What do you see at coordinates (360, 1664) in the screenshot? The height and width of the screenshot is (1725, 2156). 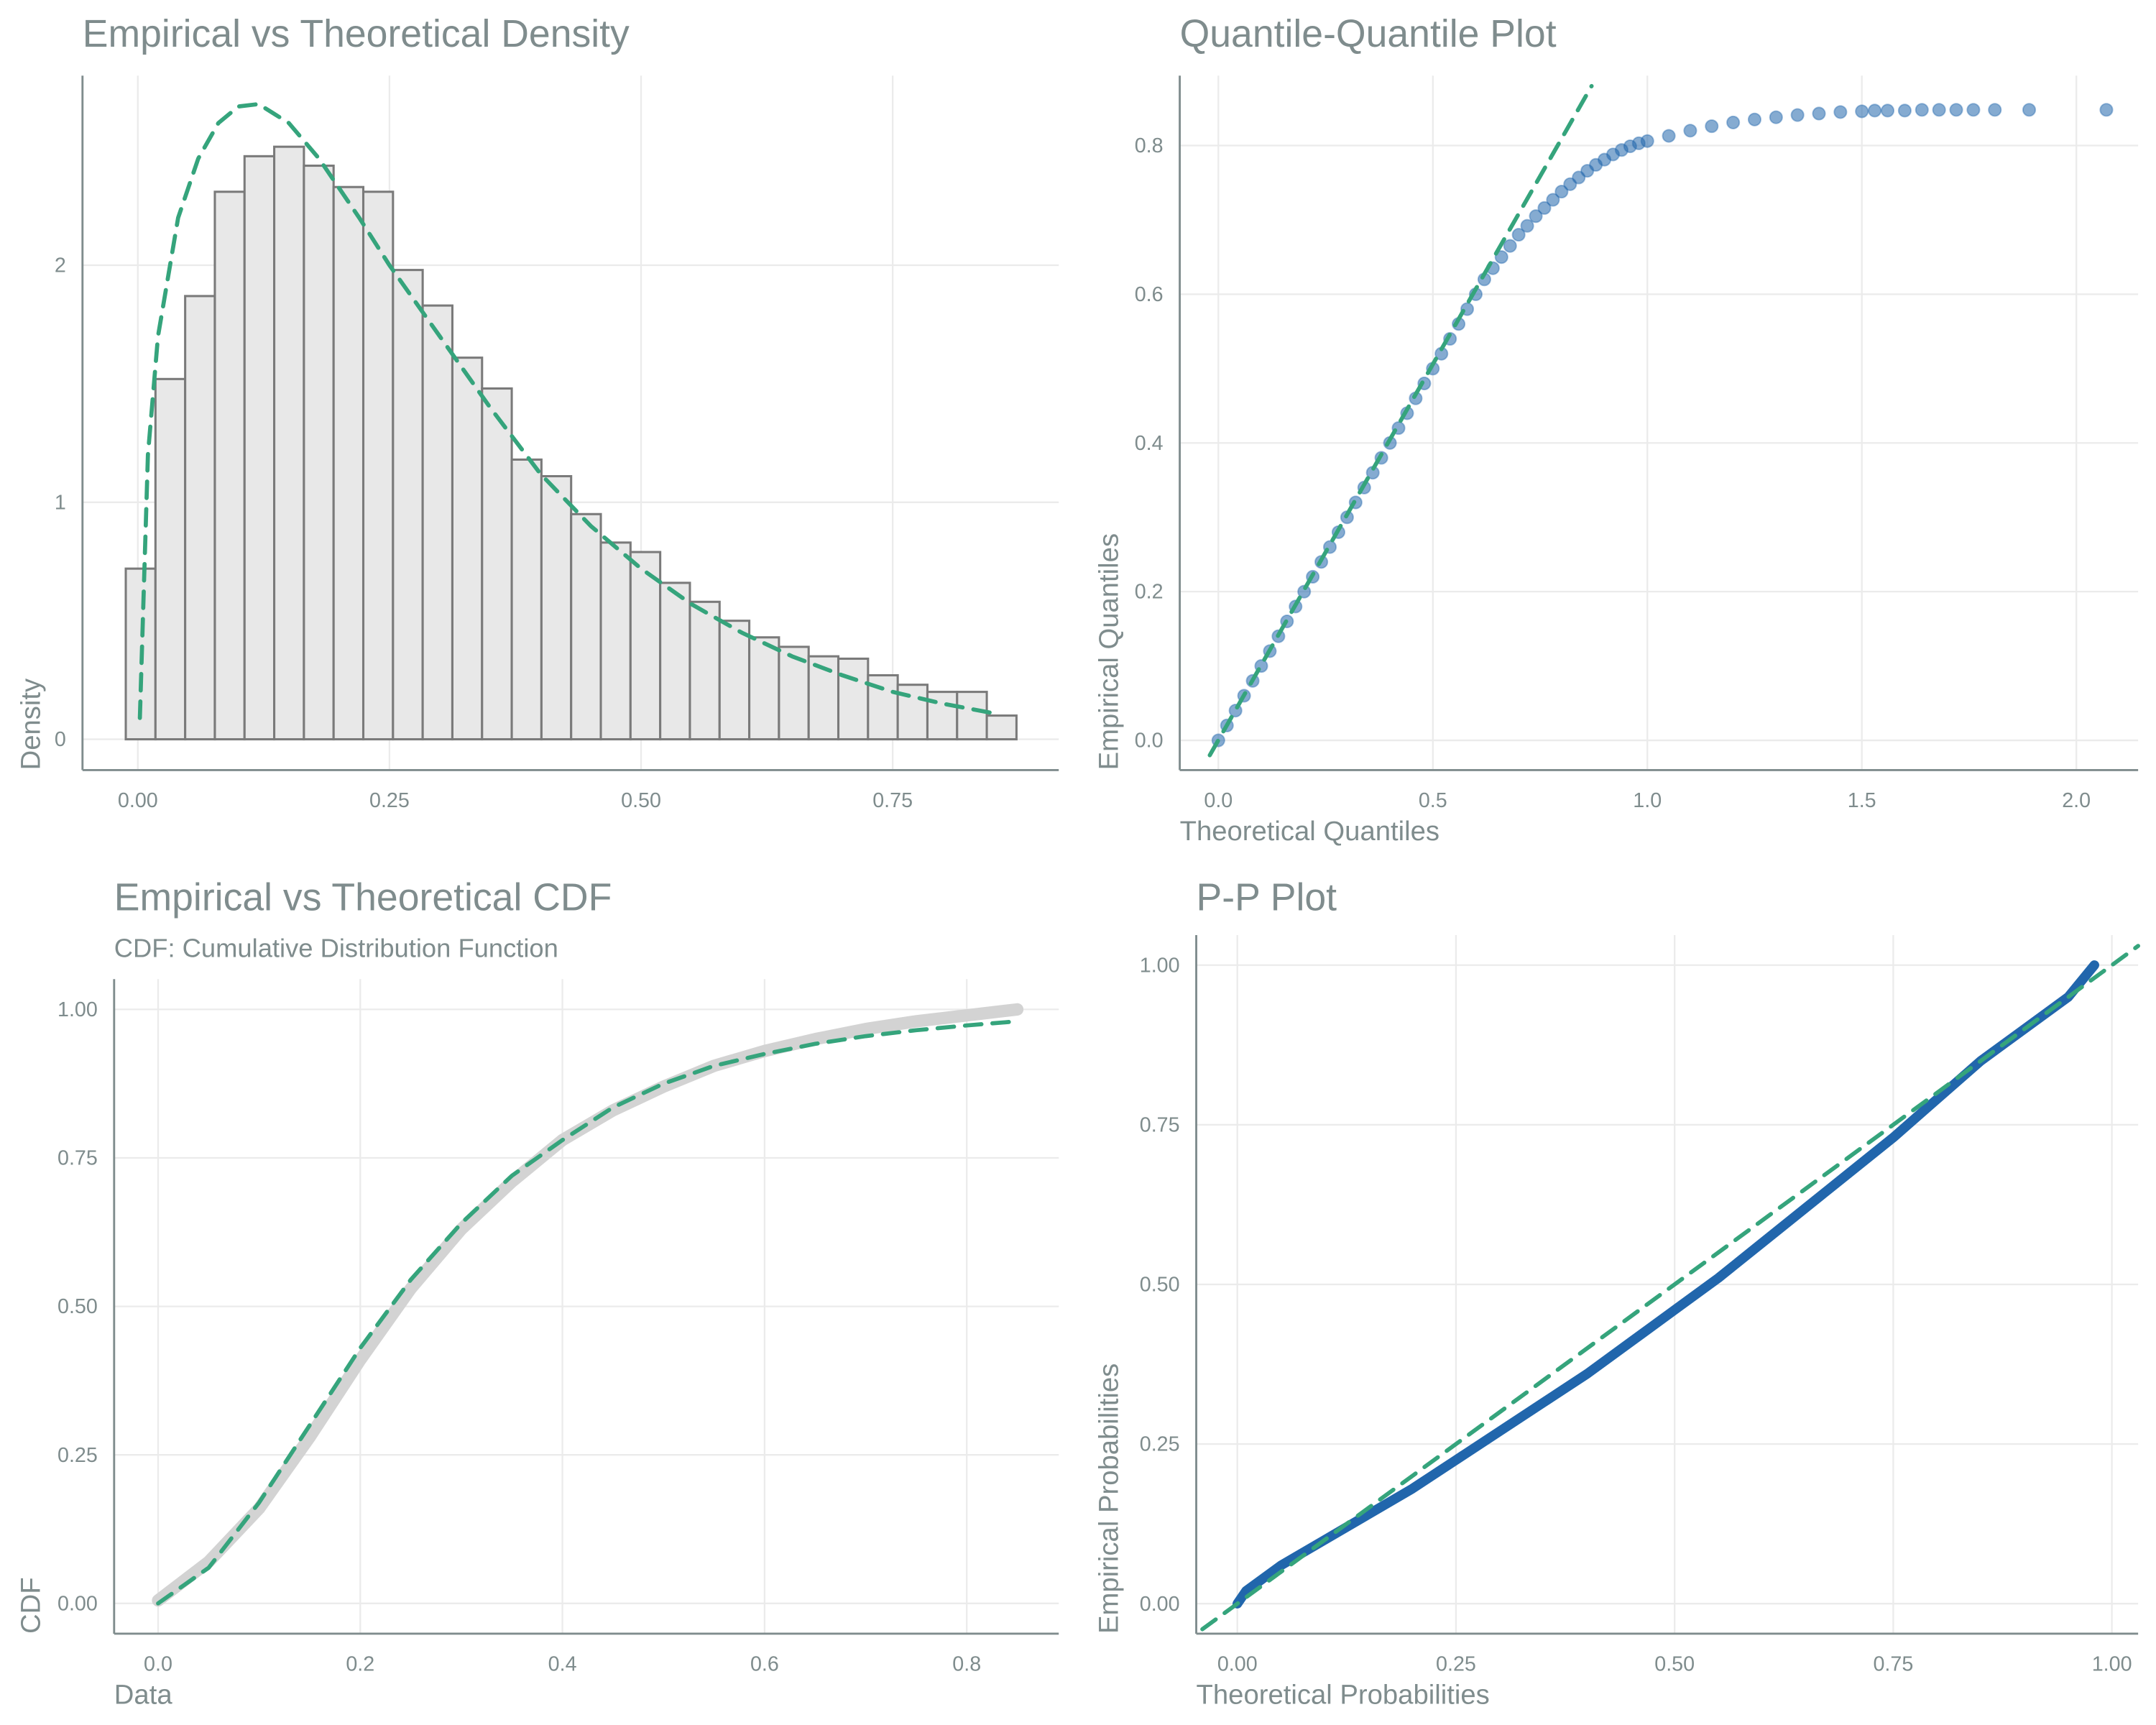 I see `x-tick-label: 0.2` at bounding box center [360, 1664].